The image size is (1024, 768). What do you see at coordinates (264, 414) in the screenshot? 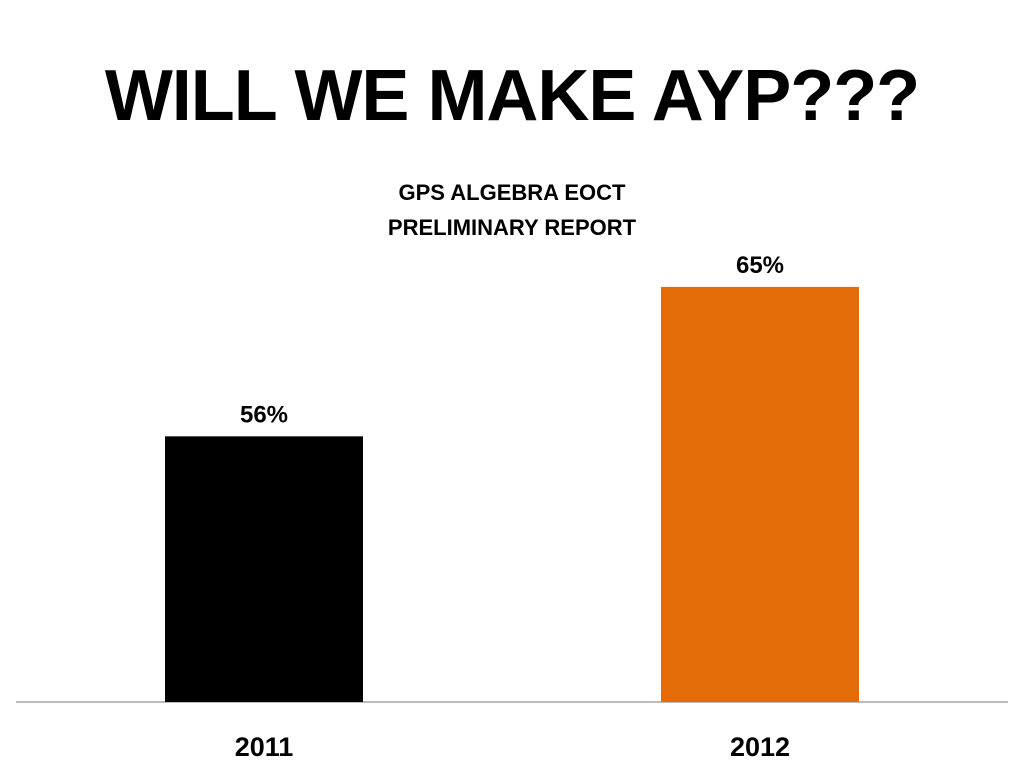
I see `value-label-2011: 56%` at bounding box center [264, 414].